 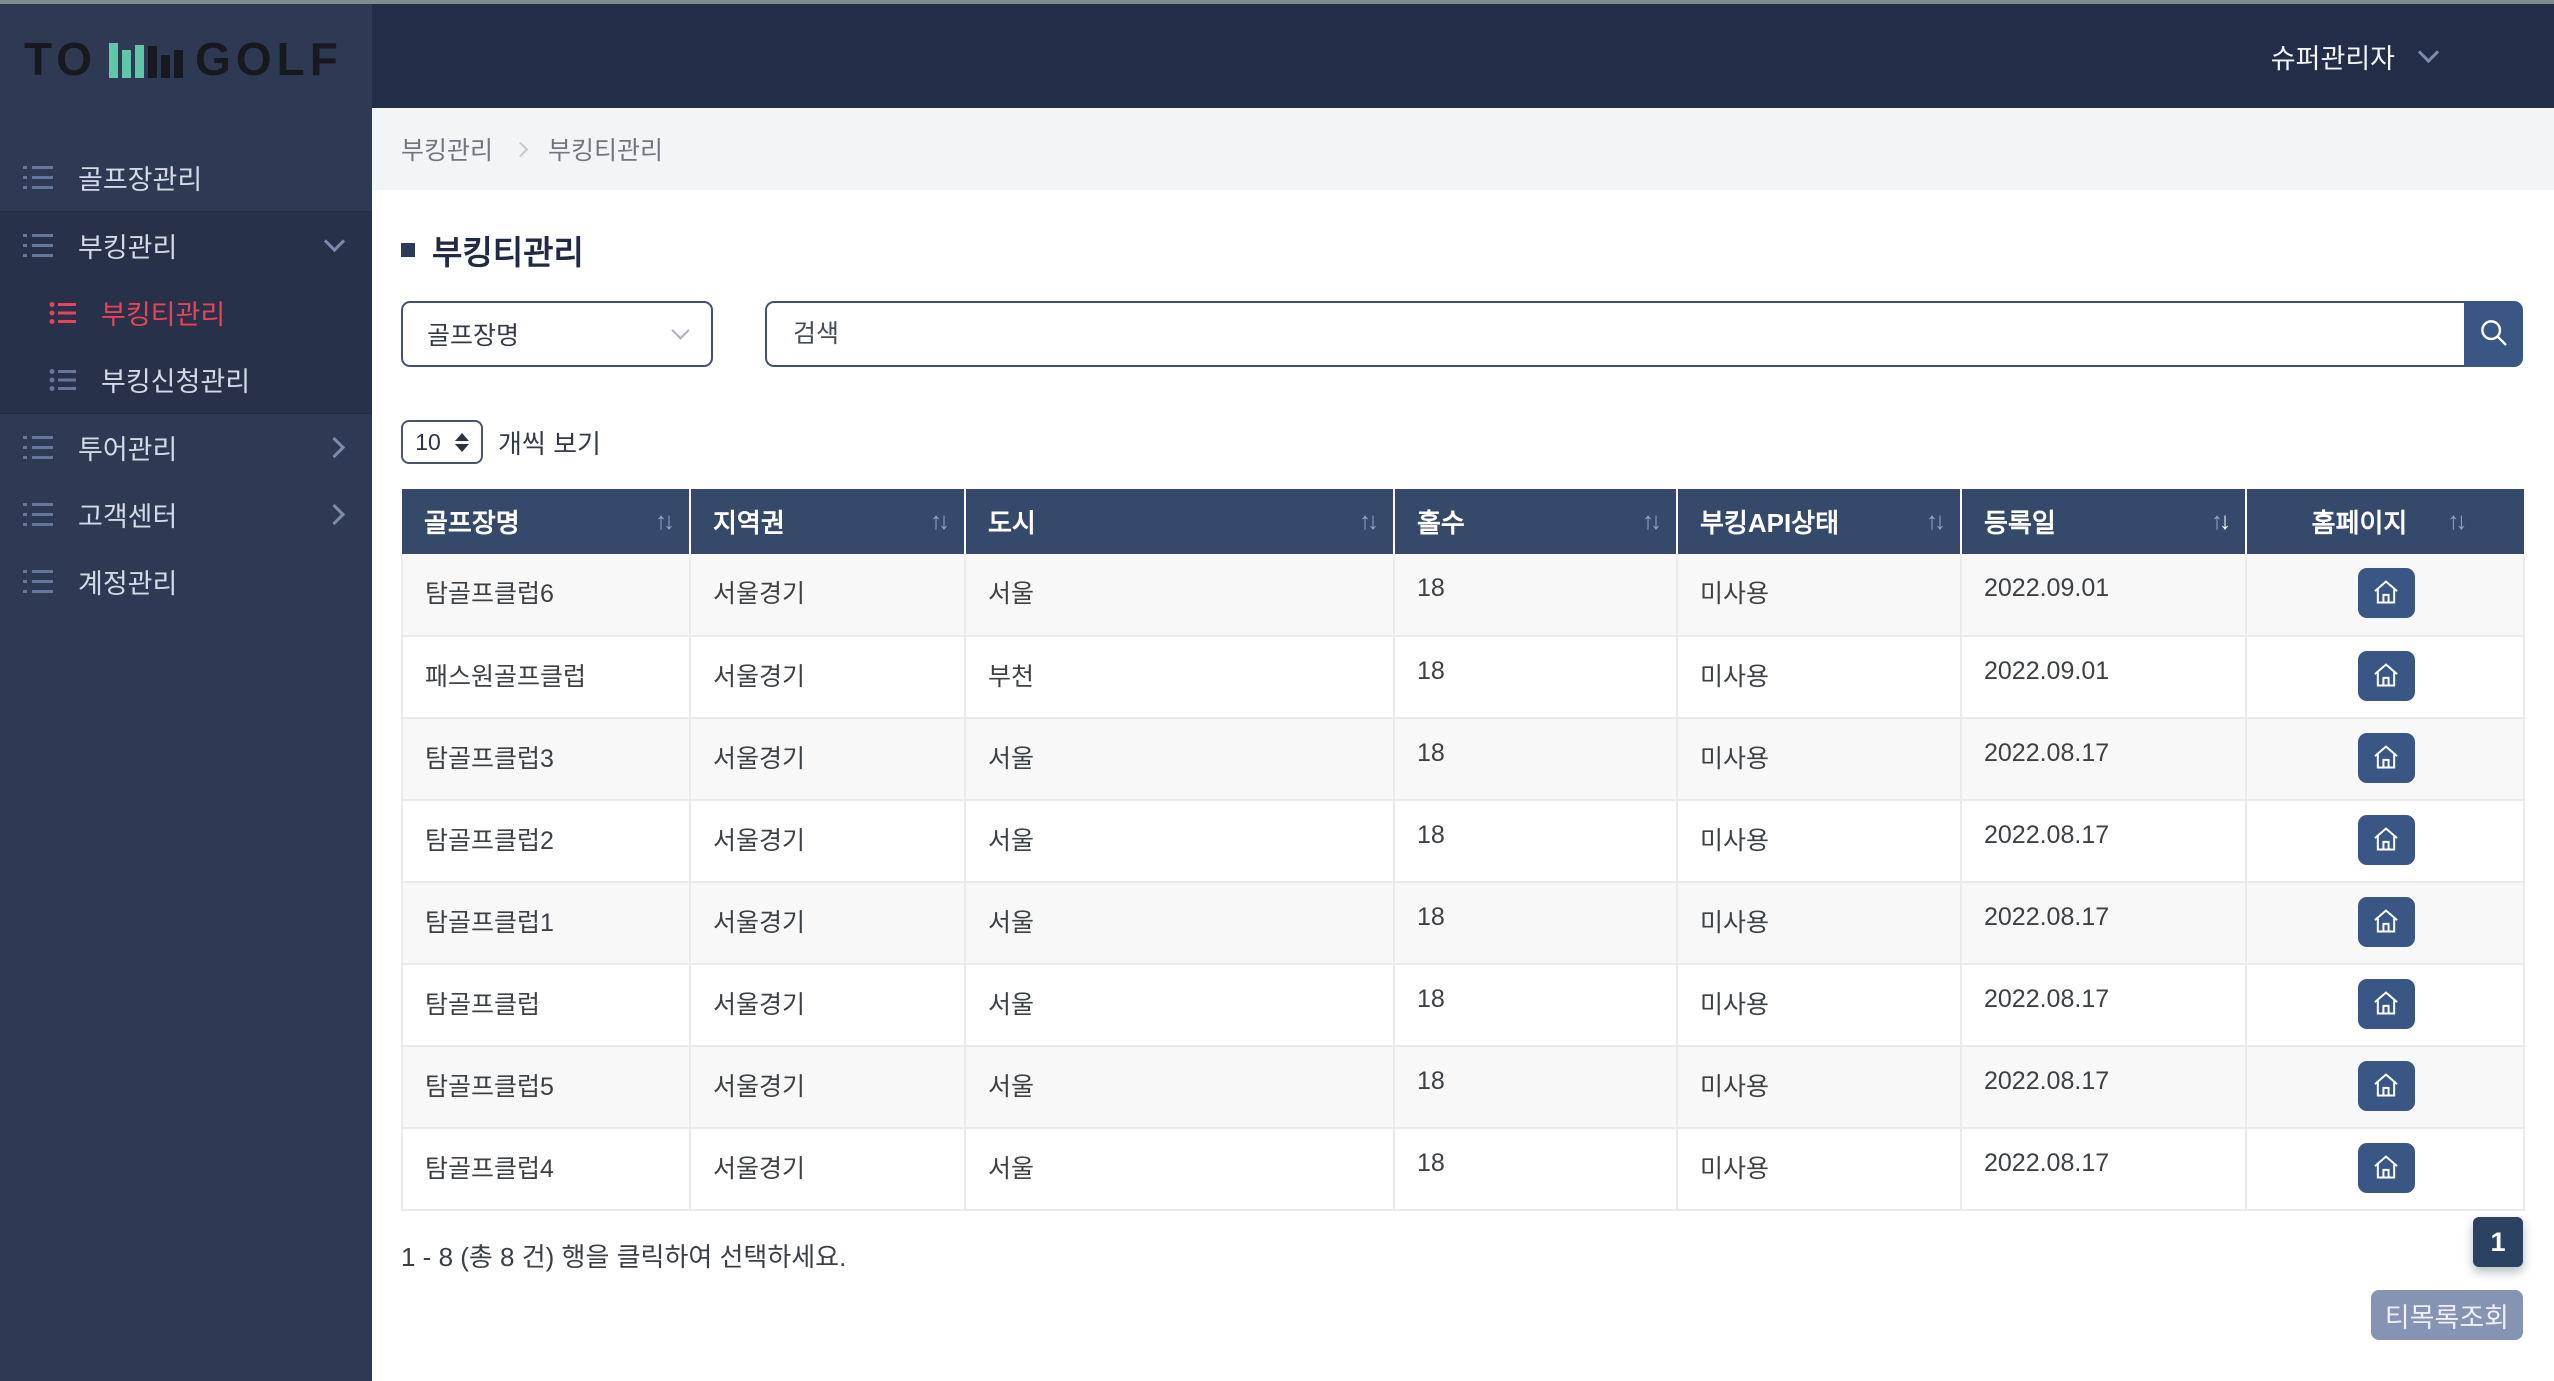 What do you see at coordinates (546, 521) in the screenshot?
I see `column-header-golf-course: 골프장명 ↑↓` at bounding box center [546, 521].